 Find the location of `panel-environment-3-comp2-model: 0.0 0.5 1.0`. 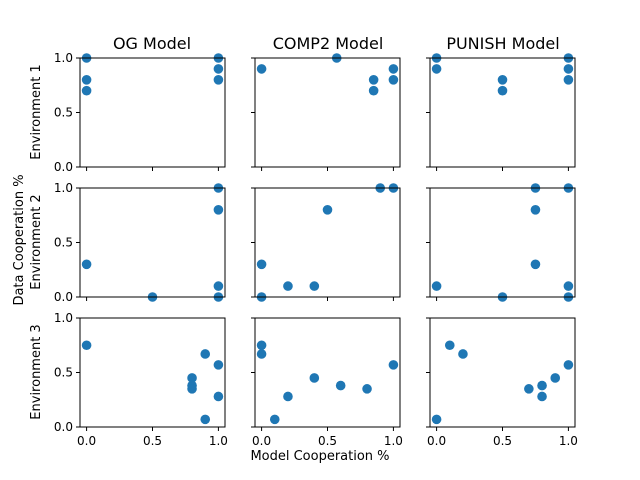

panel-environment-3-comp2-model: 0.0 0.5 1.0 is located at coordinates (327, 382).